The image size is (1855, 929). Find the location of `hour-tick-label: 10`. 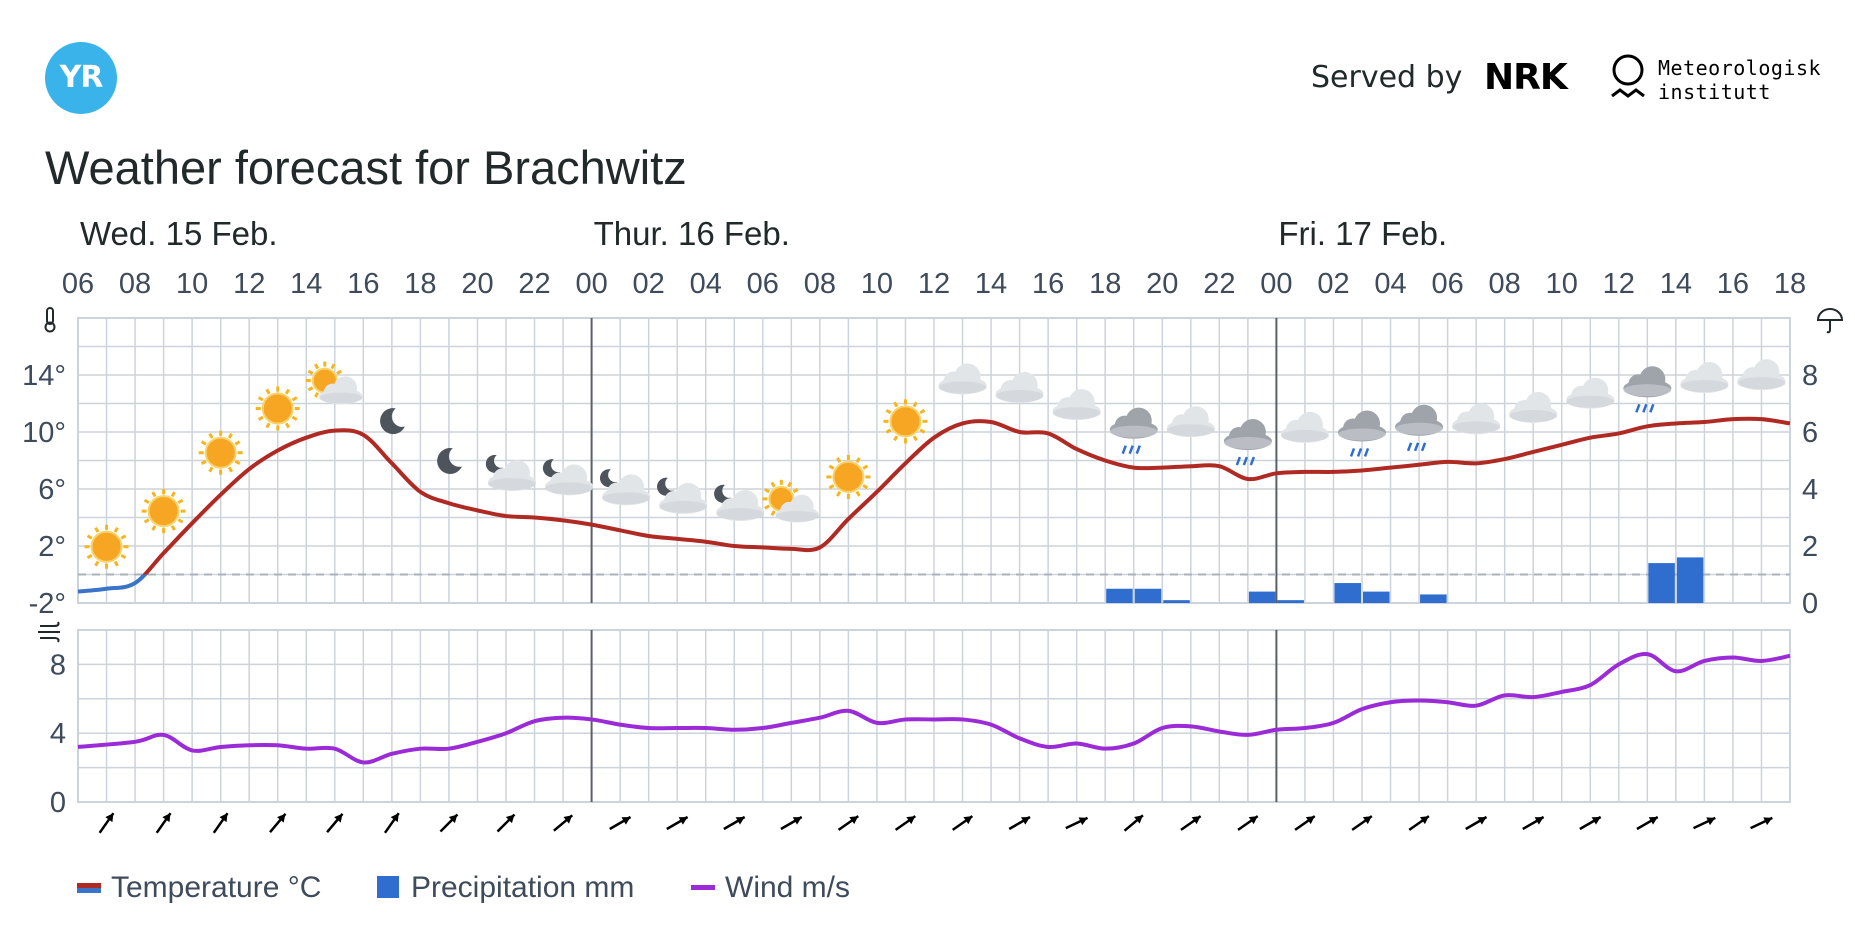

hour-tick-label: 10 is located at coordinates (1562, 284).